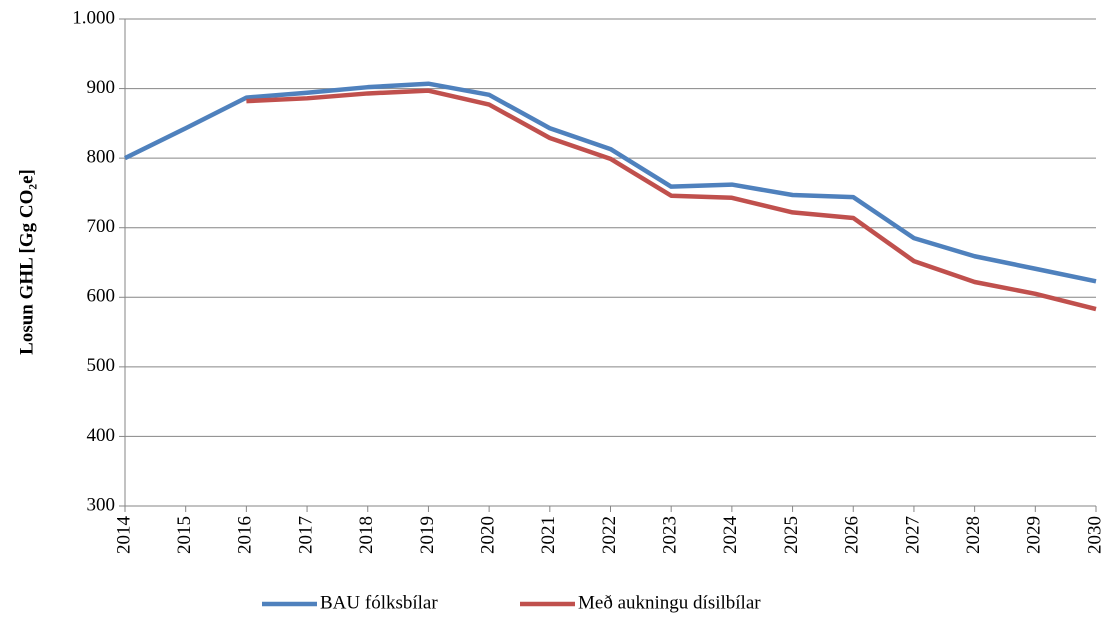  What do you see at coordinates (670, 535) in the screenshot?
I see `x-tick-label: 2023` at bounding box center [670, 535].